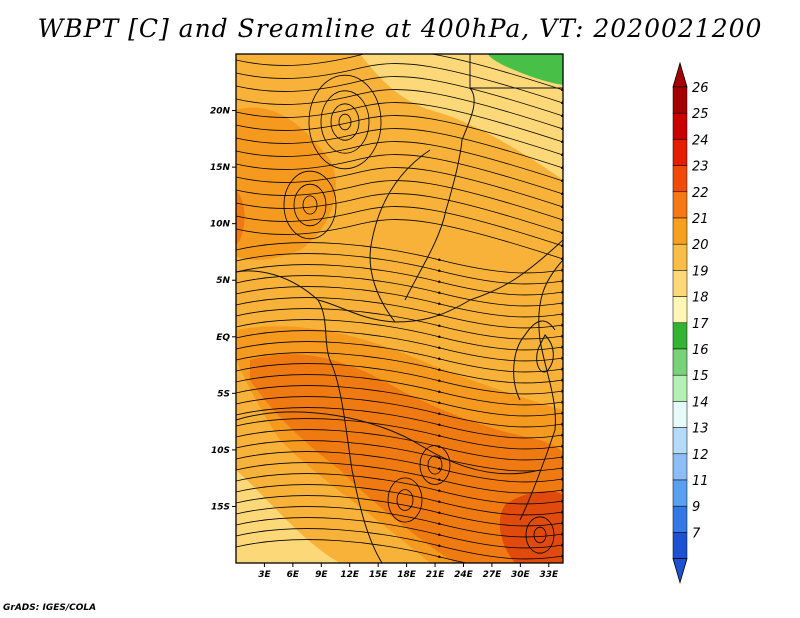  I want to click on lon-tick-label: 24E, so click(464, 575).